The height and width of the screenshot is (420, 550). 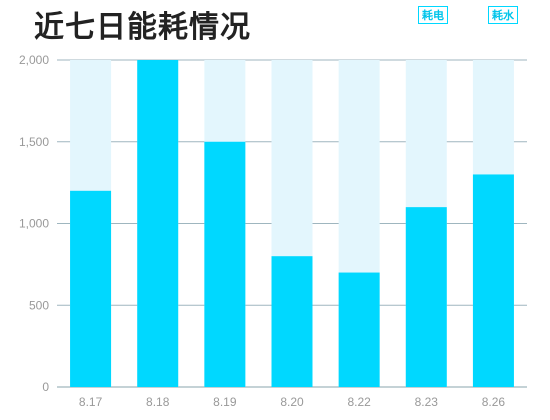 What do you see at coordinates (359, 402) in the screenshot?
I see `x-tick-label: 8.22` at bounding box center [359, 402].